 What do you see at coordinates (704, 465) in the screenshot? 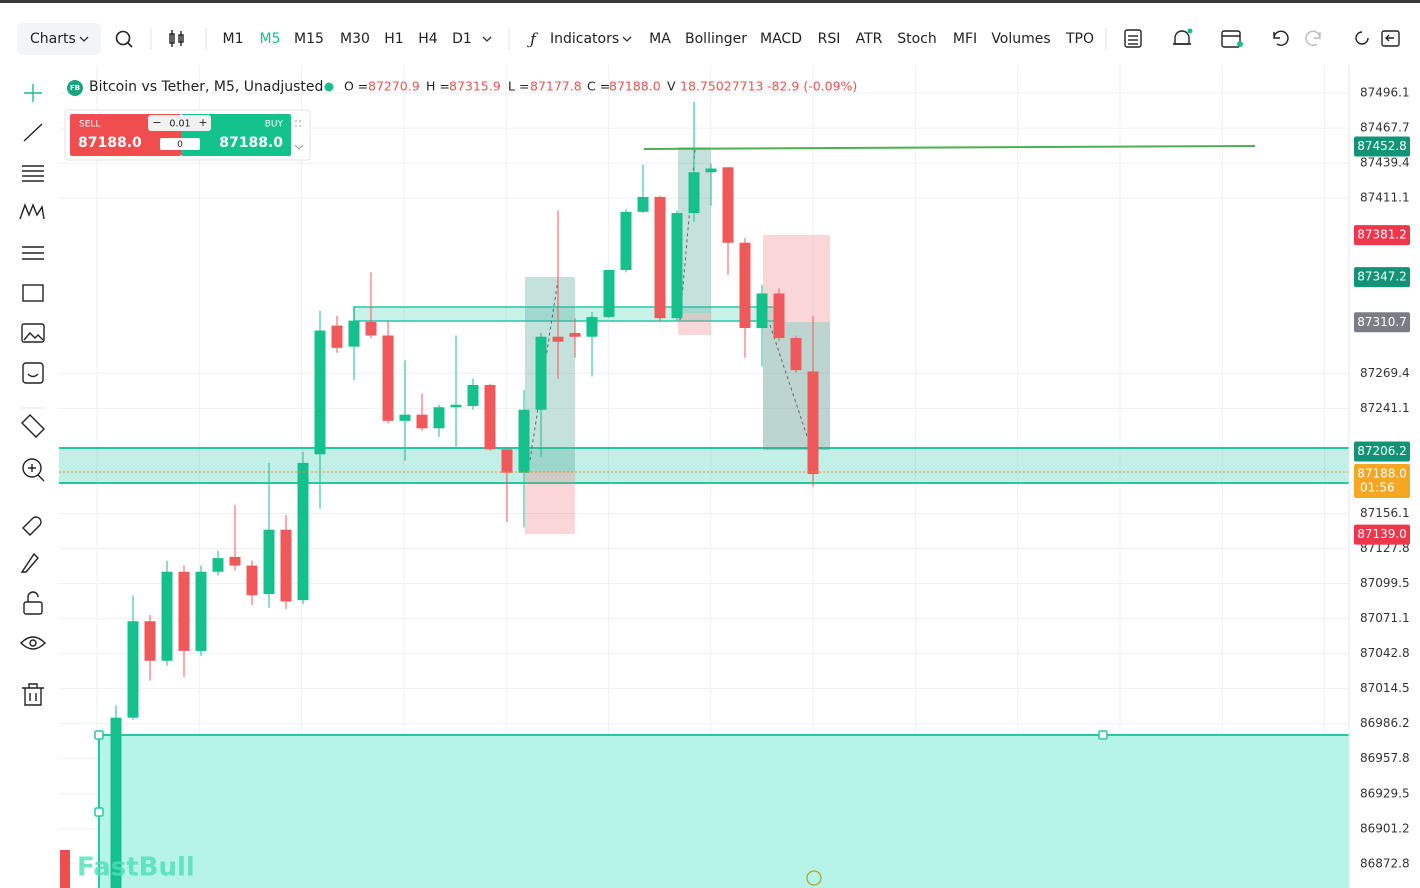
I see `band-zone` at bounding box center [704, 465].